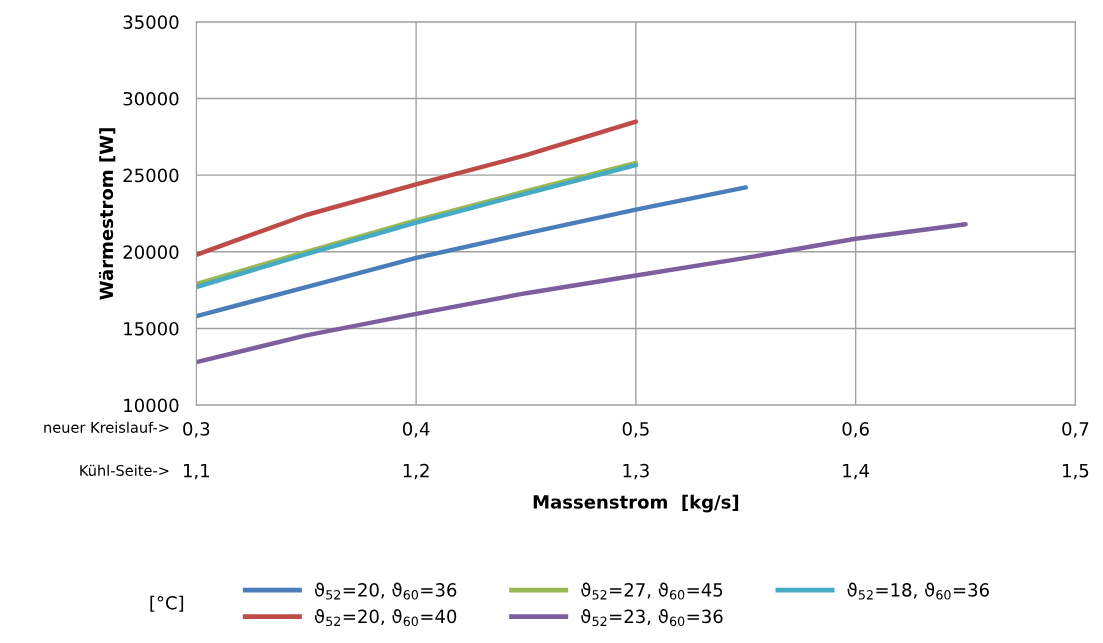 This screenshot has height=643, width=1103. I want to click on x-tick-label: 0,3, so click(196, 430).